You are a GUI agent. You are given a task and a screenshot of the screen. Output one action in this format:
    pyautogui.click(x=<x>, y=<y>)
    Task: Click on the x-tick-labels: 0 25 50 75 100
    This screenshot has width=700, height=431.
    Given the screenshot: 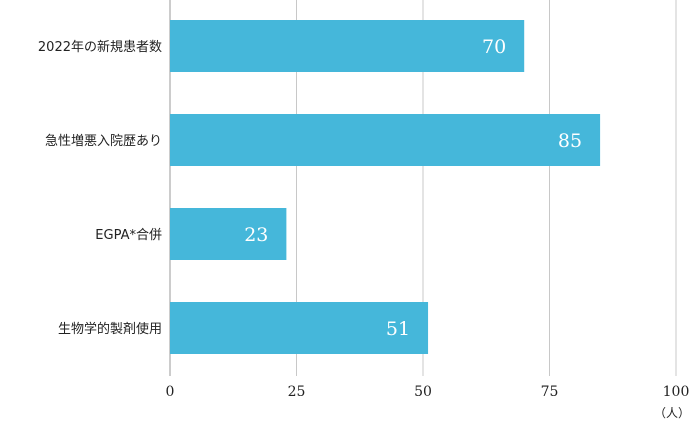 What is the action you would take?
    pyautogui.click(x=428, y=392)
    